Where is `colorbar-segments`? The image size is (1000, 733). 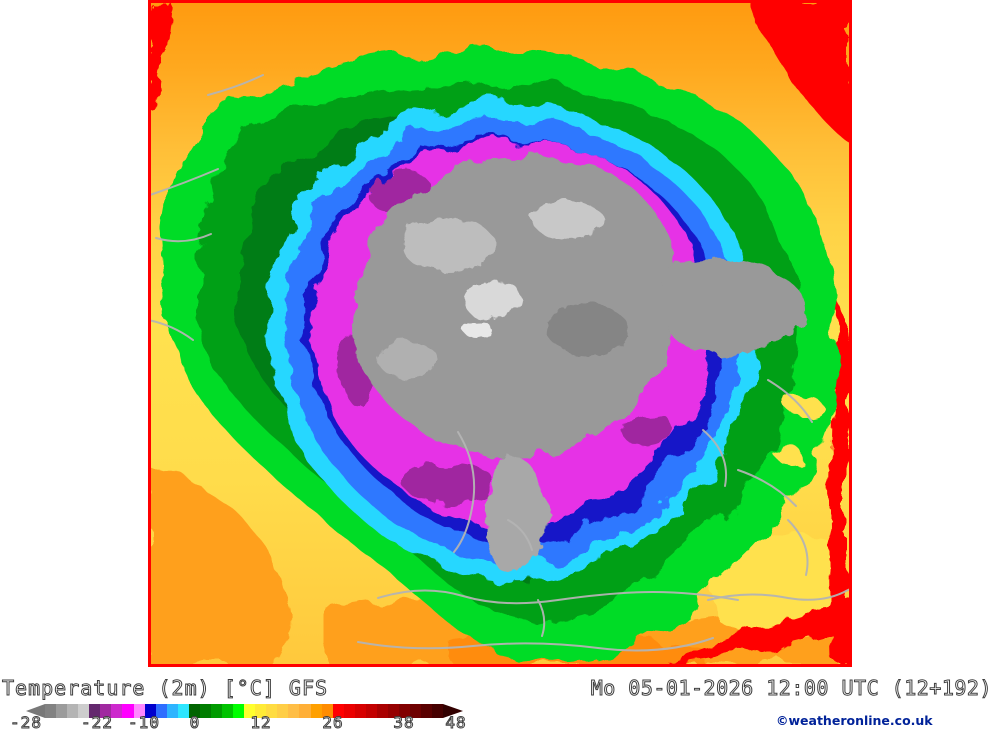 colorbar-segments is located at coordinates (244, 711).